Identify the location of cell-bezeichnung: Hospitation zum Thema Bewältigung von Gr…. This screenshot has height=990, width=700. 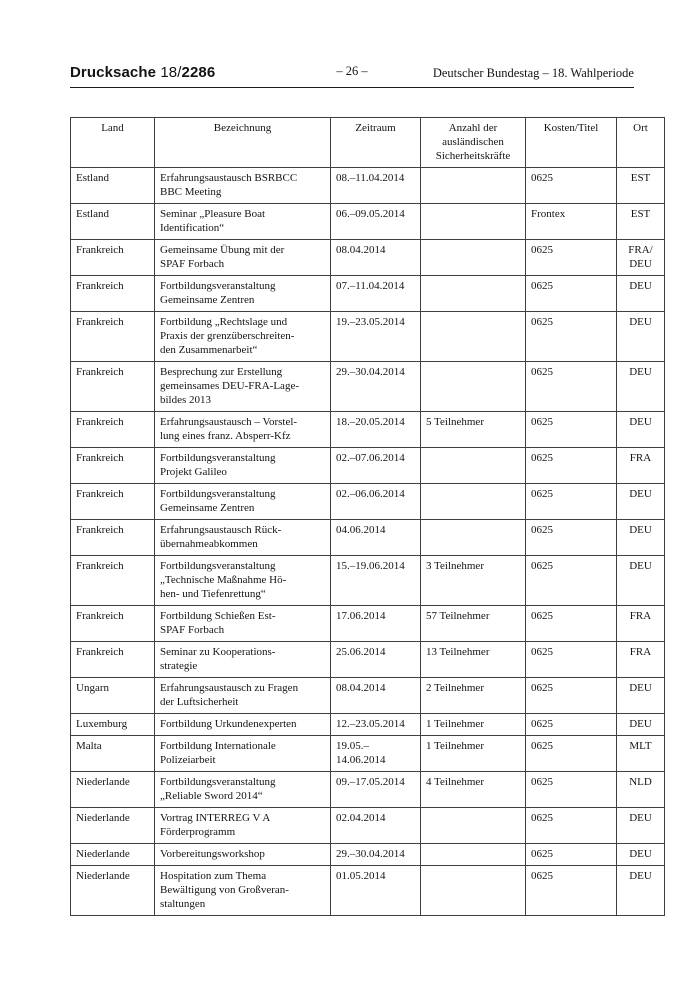
(242, 890).